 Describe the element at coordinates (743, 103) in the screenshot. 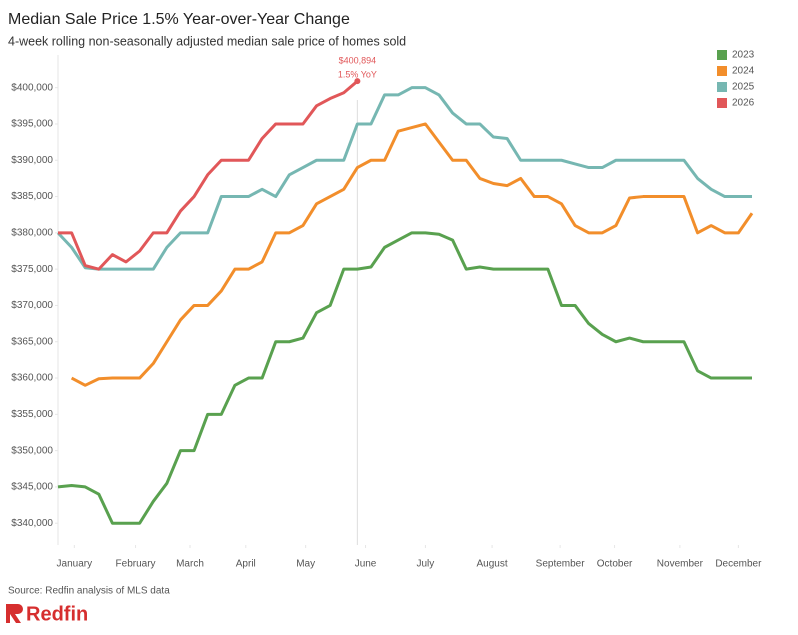

I see `legend-label: 2026` at that location.